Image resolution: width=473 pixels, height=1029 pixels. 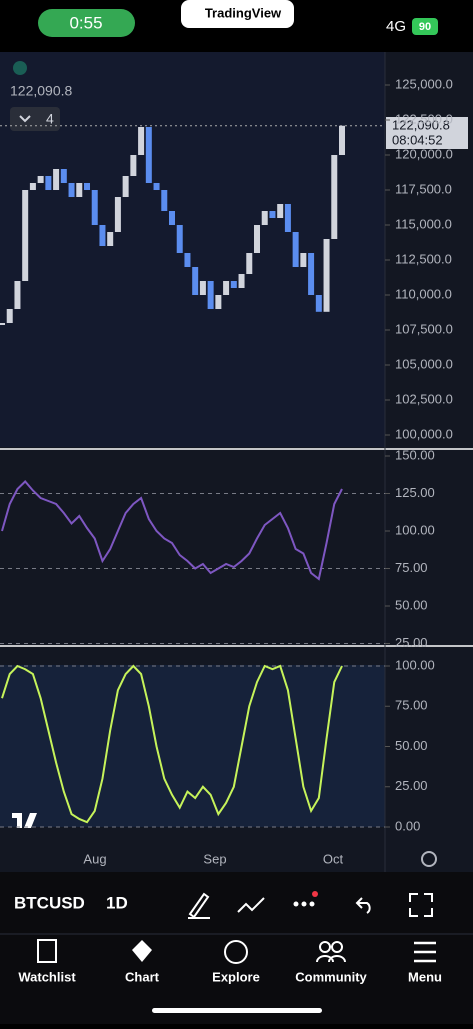 What do you see at coordinates (35, 119) in the screenshot?
I see `legend-toggle` at bounding box center [35, 119].